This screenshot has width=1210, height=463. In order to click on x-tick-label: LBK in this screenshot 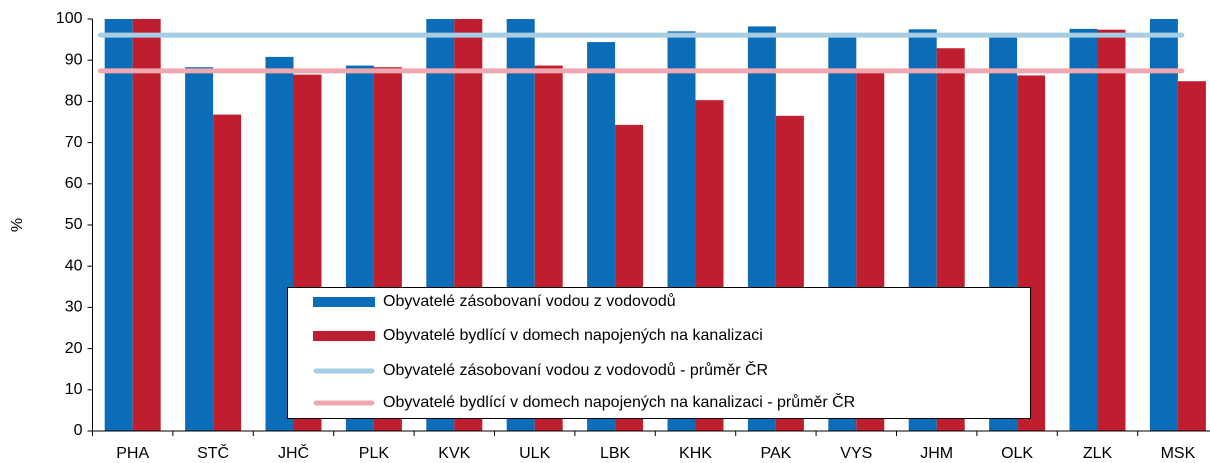, I will do `click(615, 453)`.